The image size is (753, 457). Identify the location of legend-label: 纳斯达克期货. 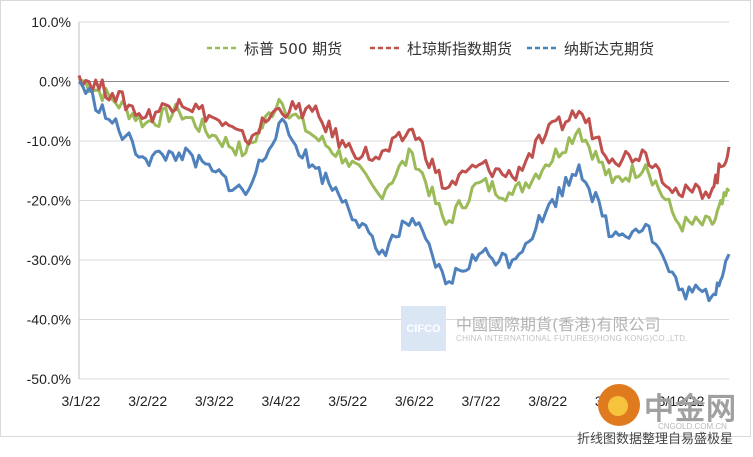
(609, 49).